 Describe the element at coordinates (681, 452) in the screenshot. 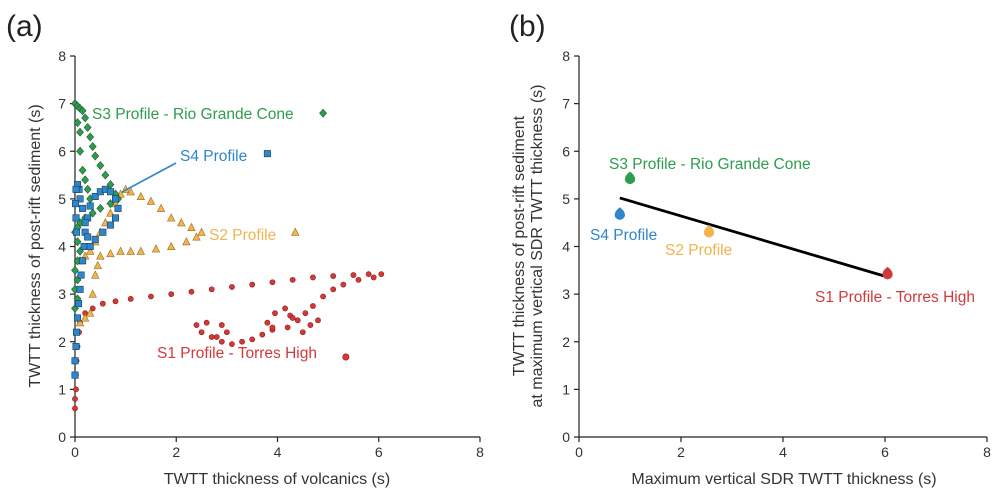

I see `x-tick-label-b: 2` at that location.